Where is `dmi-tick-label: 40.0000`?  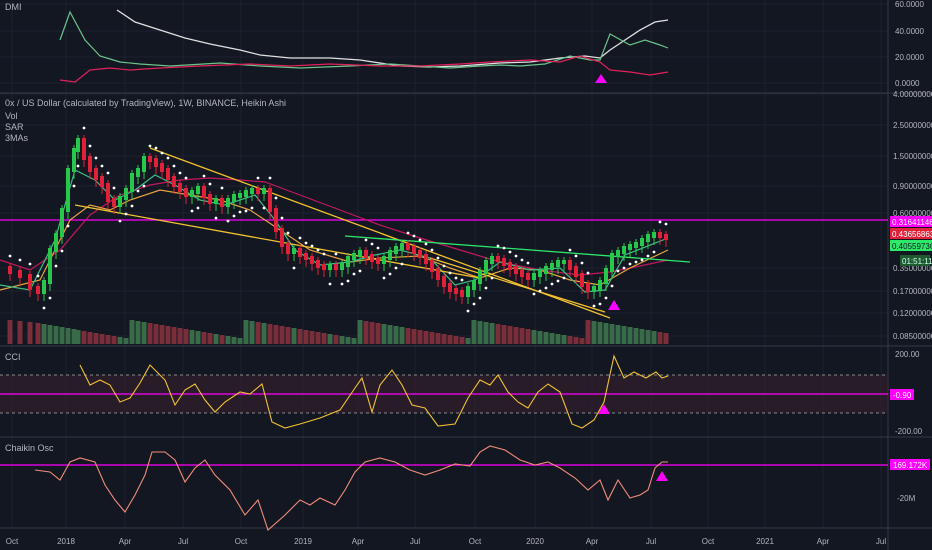 dmi-tick-label: 40.0000 is located at coordinates (909, 31).